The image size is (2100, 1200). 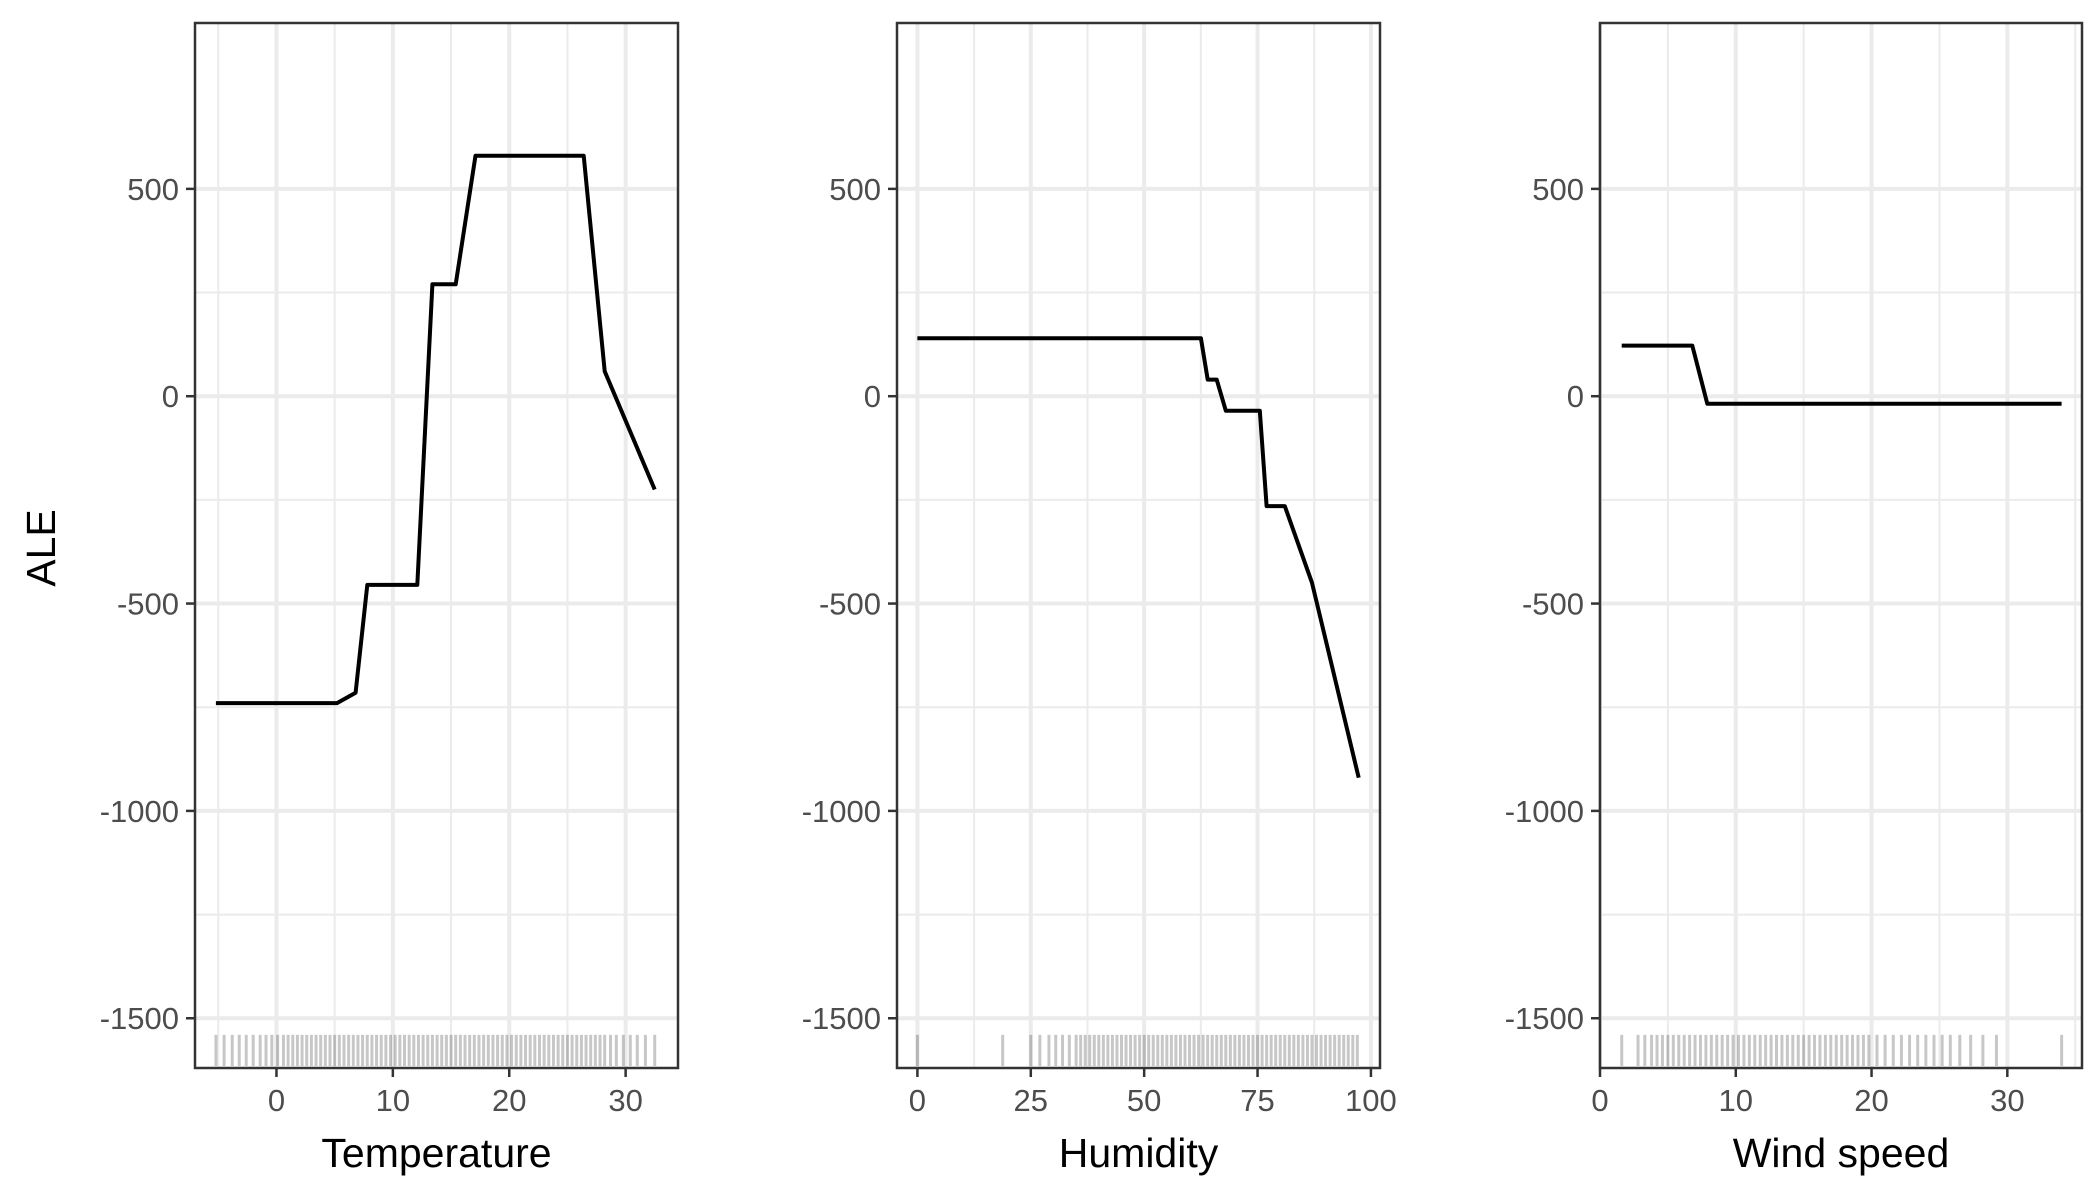 What do you see at coordinates (1031, 1100) in the screenshot?
I see `x-tick-label: 25` at bounding box center [1031, 1100].